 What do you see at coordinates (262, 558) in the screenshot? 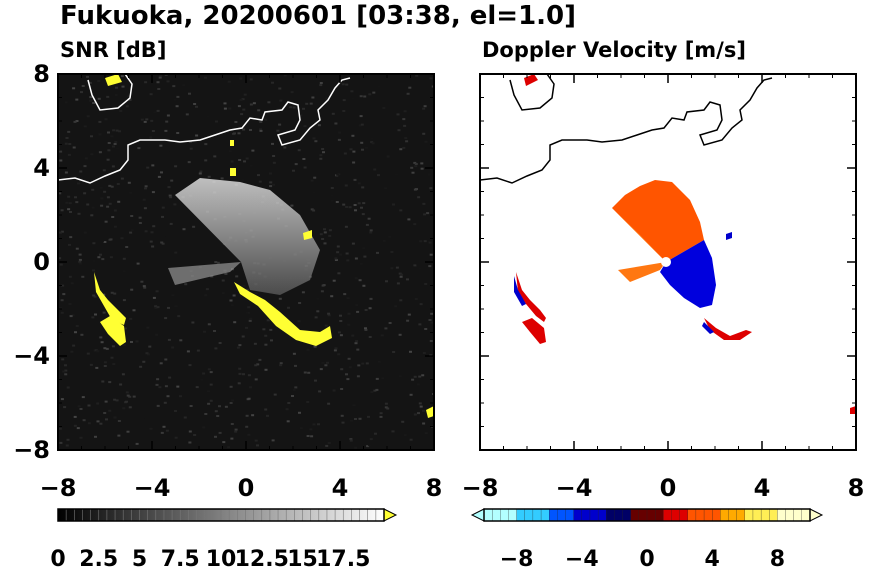
I see `snr-colorbar-label: 12.5` at bounding box center [262, 558].